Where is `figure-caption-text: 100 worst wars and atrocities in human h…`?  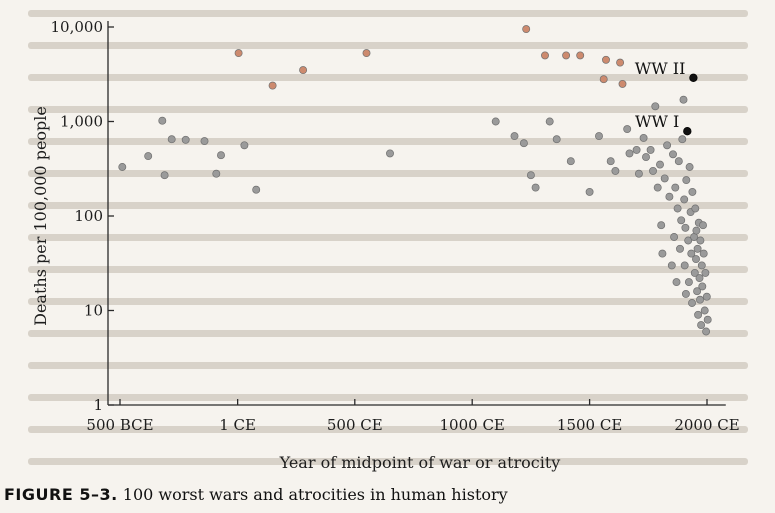
figure-caption-text: 100 worst wars and atrocities in human h… is located at coordinates (315, 494).